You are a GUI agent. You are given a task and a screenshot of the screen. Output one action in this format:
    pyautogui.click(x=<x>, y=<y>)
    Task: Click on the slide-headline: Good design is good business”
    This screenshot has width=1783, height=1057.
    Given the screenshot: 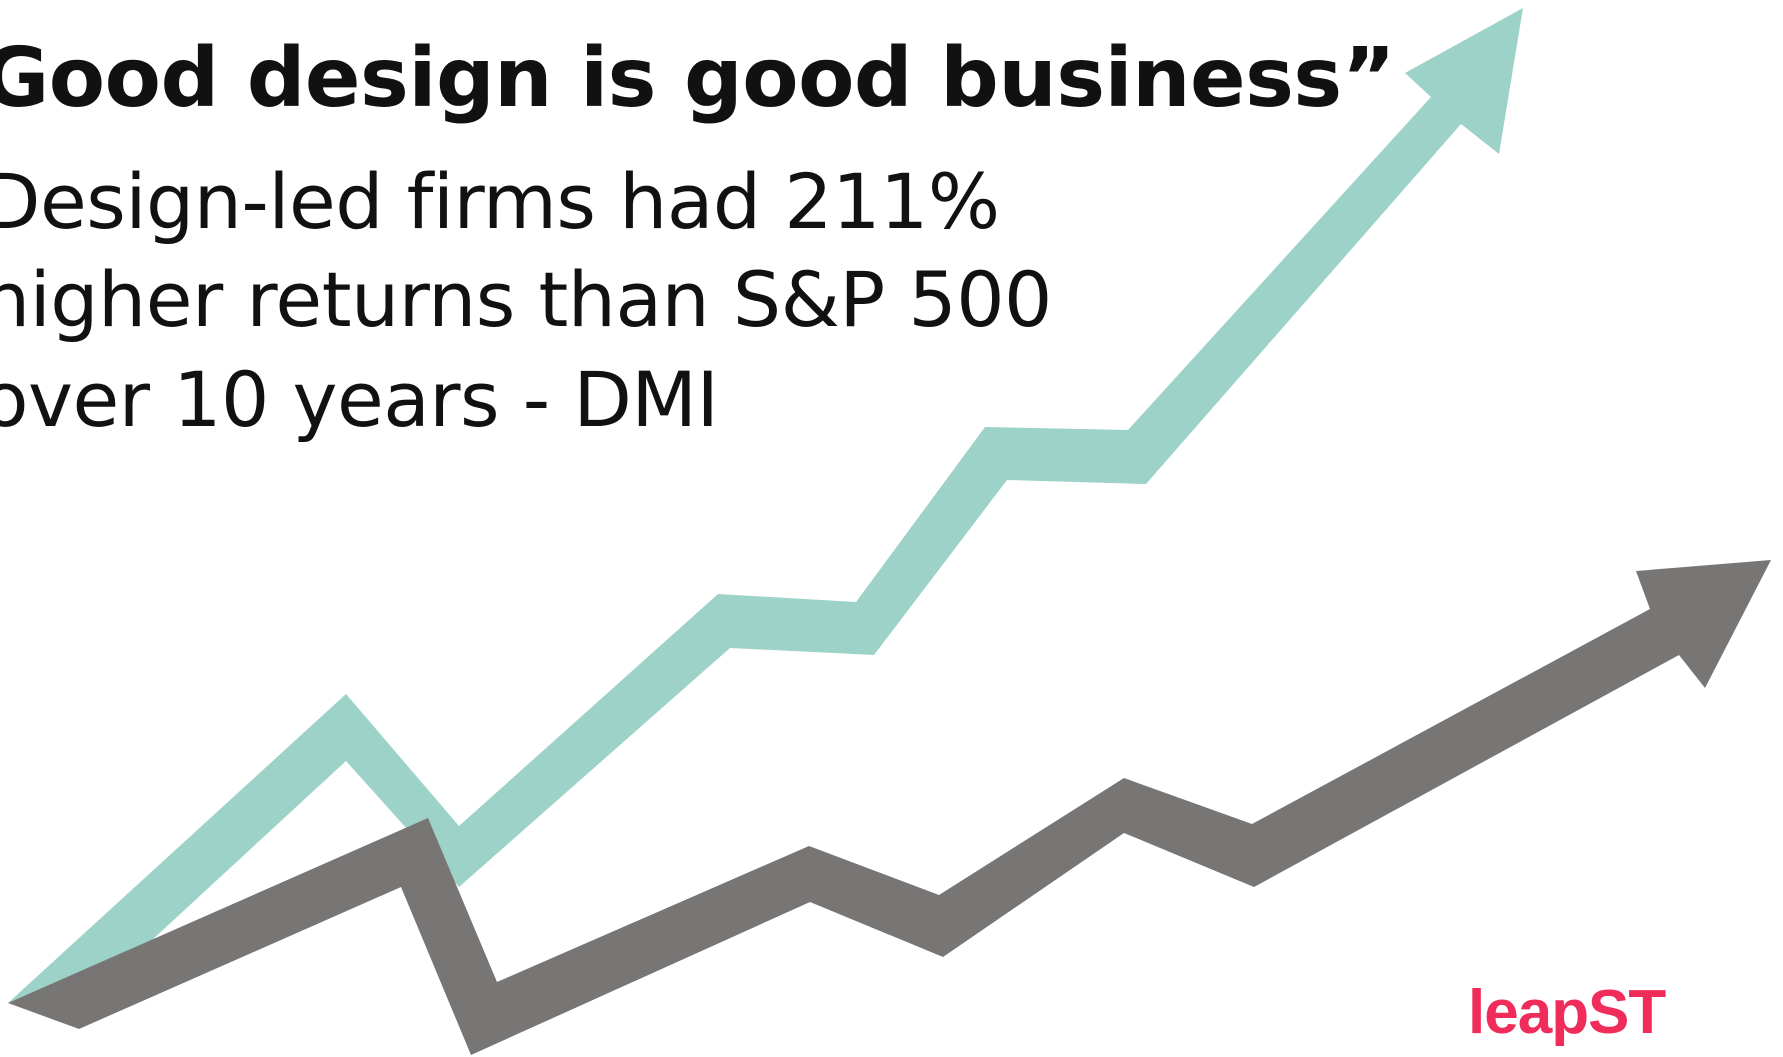 What is the action you would take?
    pyautogui.click(x=698, y=78)
    